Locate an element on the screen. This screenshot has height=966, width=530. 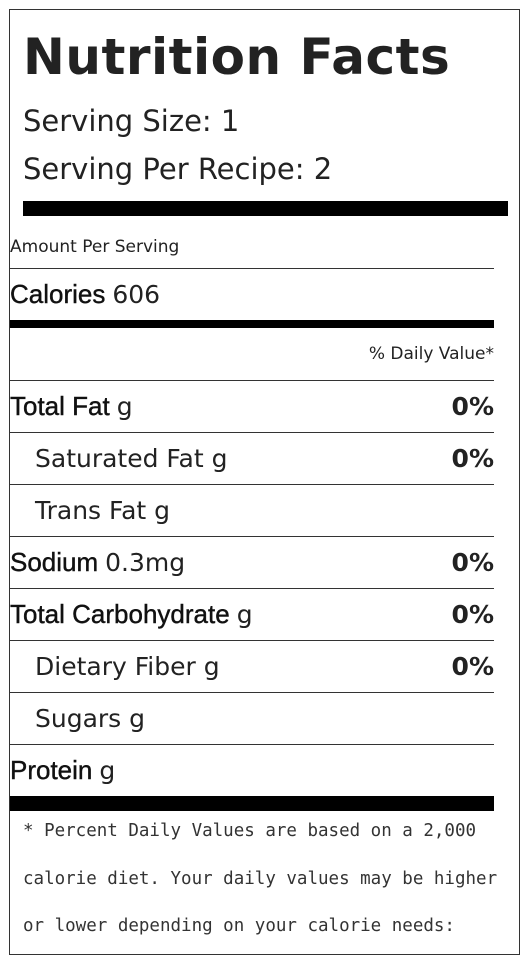
servings-per-recipe: Serving Per Recipe: 2 is located at coordinates (178, 169).